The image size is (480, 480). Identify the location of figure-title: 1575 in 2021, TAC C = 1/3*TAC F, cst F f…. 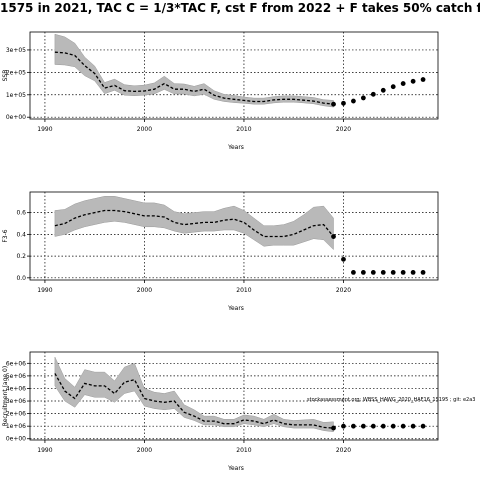
(240, 8).